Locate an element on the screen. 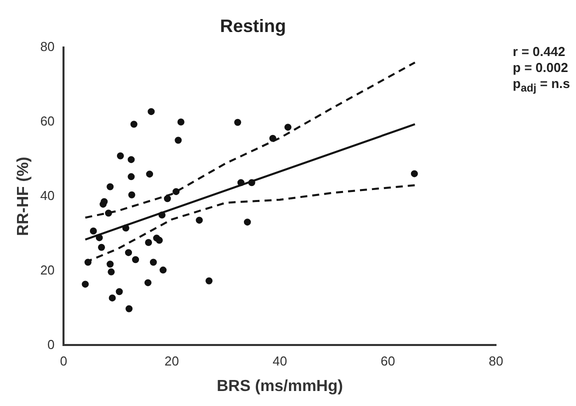  y-tick-label: 0 is located at coordinates (51, 344).